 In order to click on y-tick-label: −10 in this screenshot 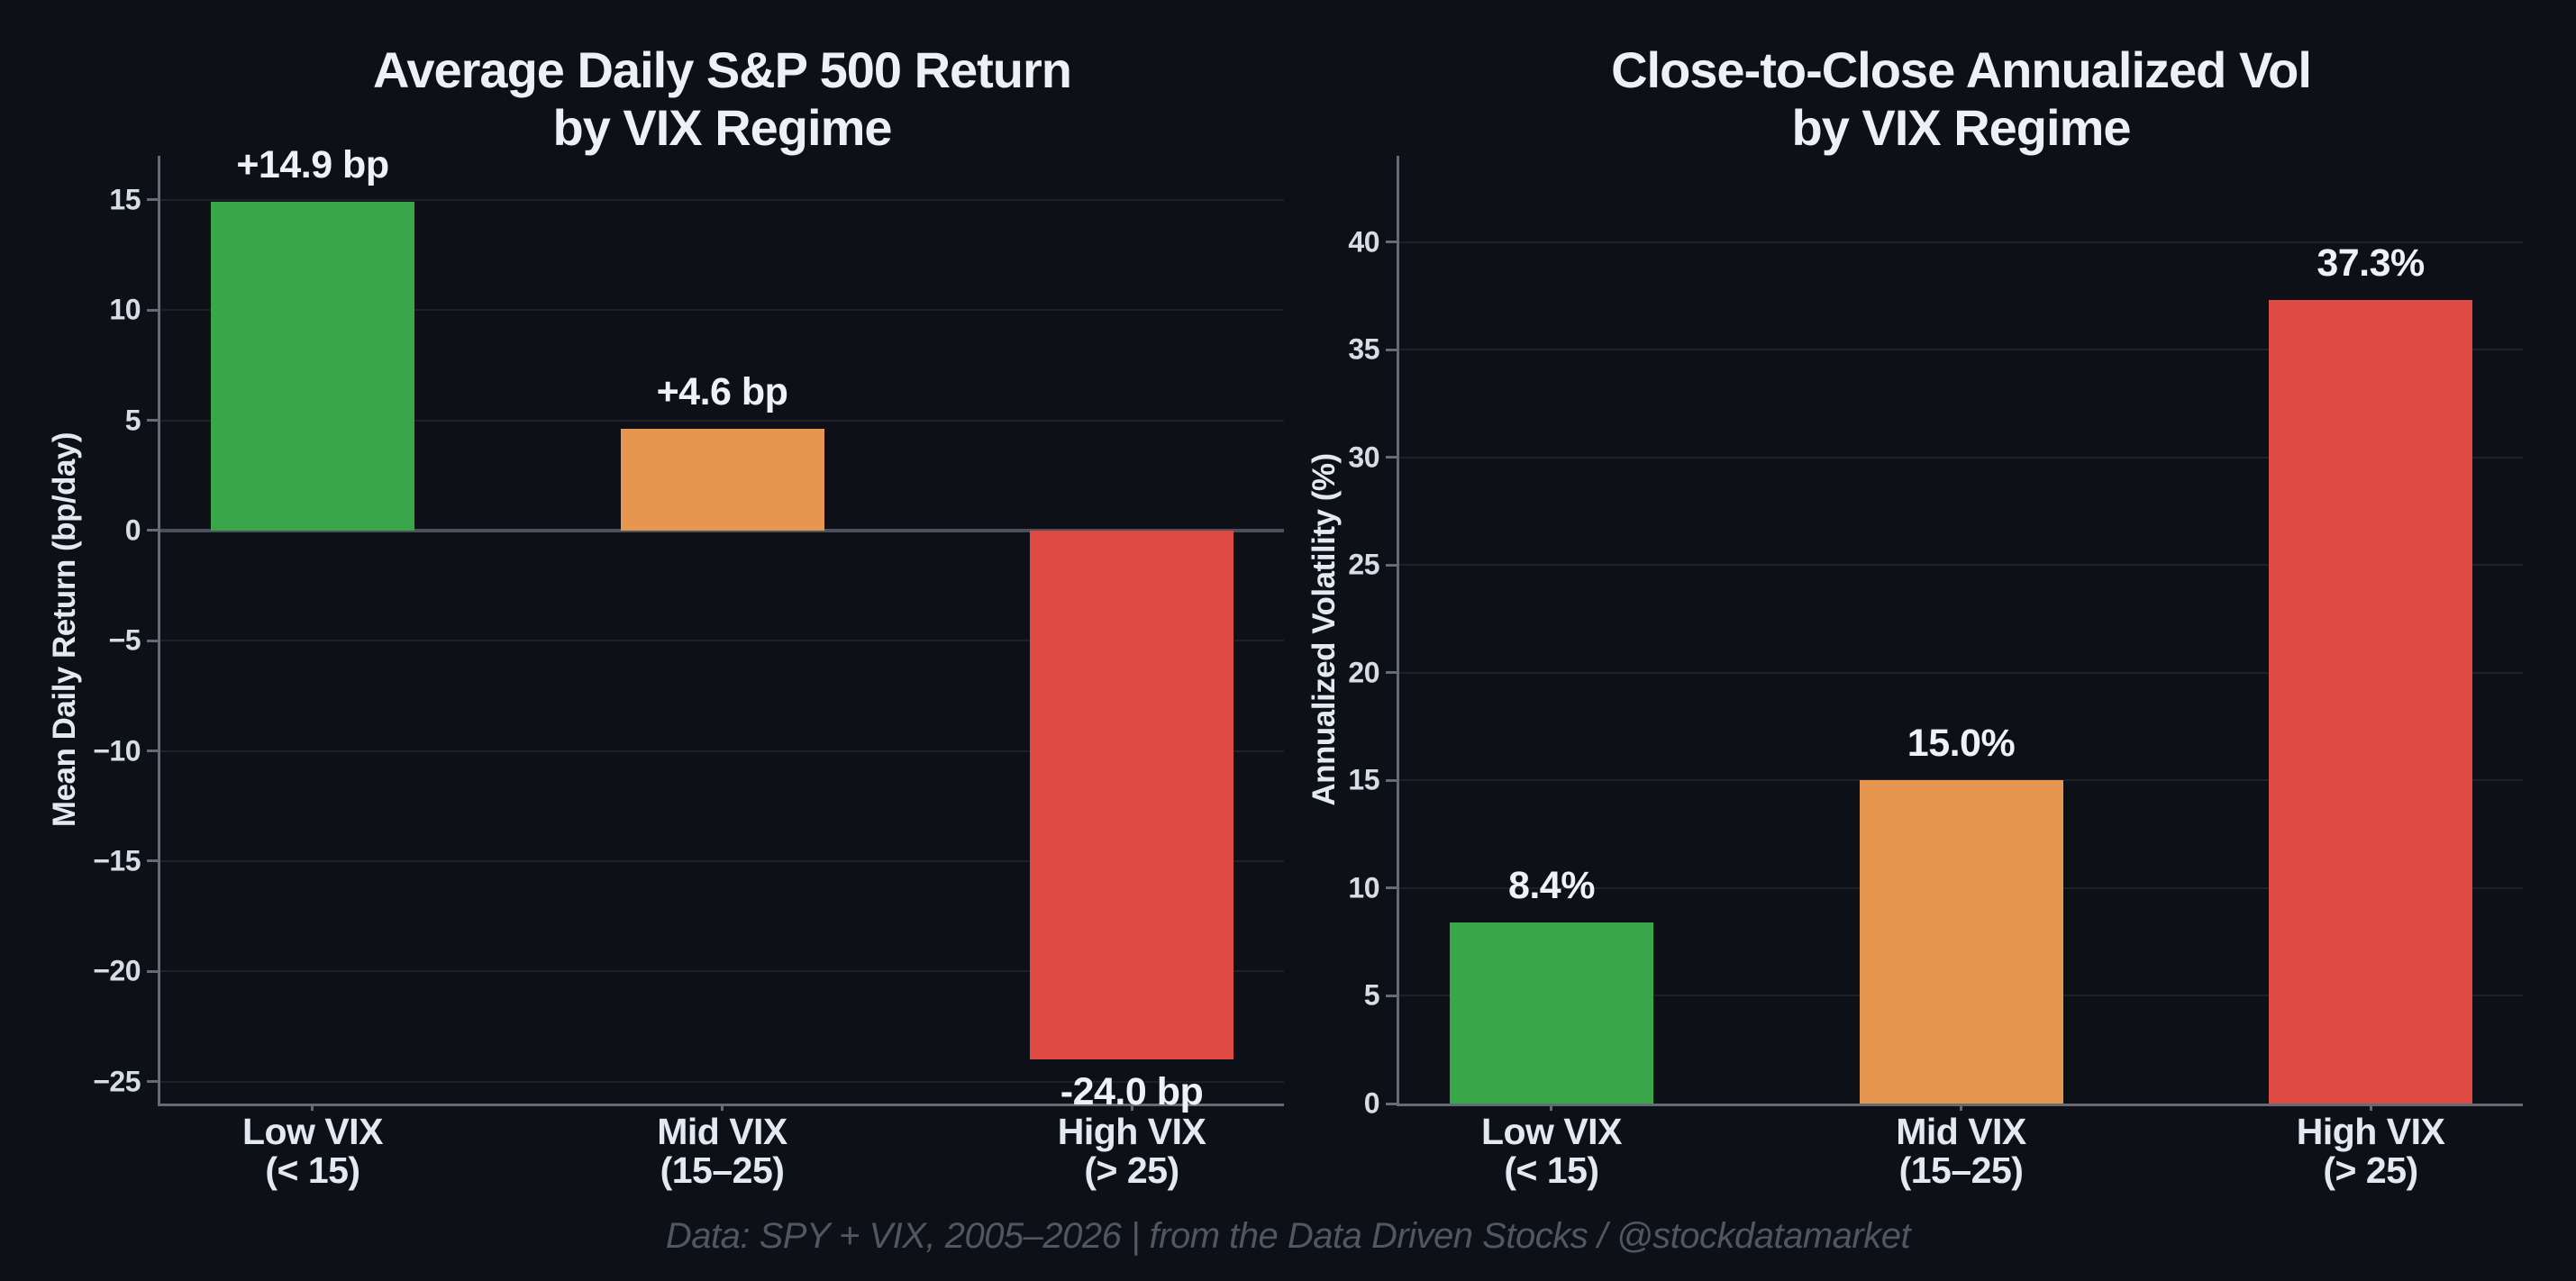, I will do `click(117, 751)`.